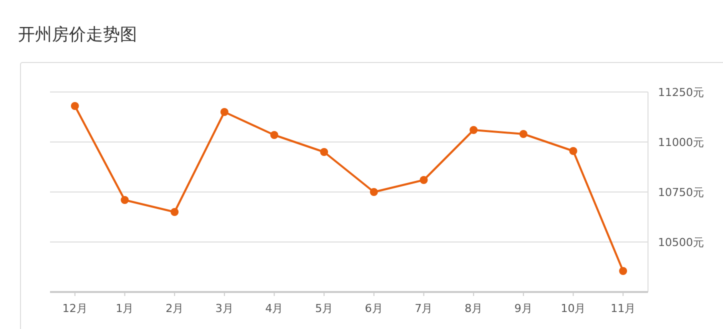 Image resolution: width=723 pixels, height=329 pixels. I want to click on x-tick-label: 5月, so click(324, 308).